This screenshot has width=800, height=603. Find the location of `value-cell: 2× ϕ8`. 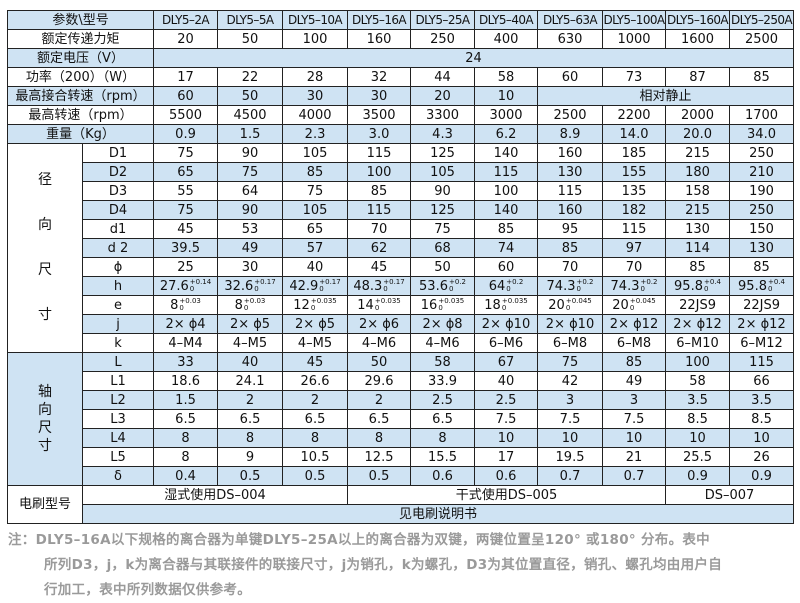

value-cell: 2× ϕ8 is located at coordinates (443, 324).